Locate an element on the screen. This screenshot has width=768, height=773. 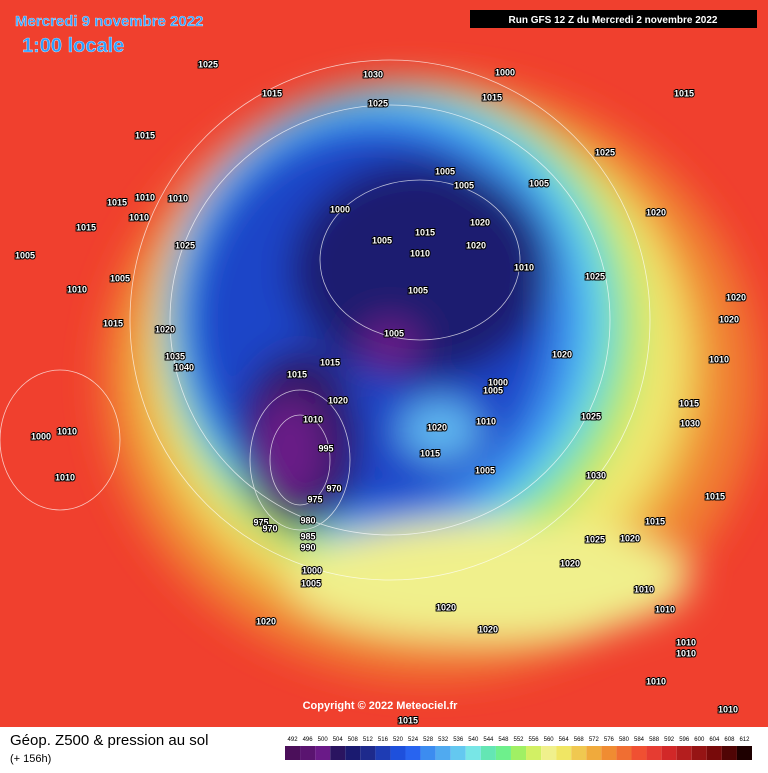
run-info: Run GFS 12 Z du Mercredi 2 novembre 2022 is located at coordinates (613, 20).